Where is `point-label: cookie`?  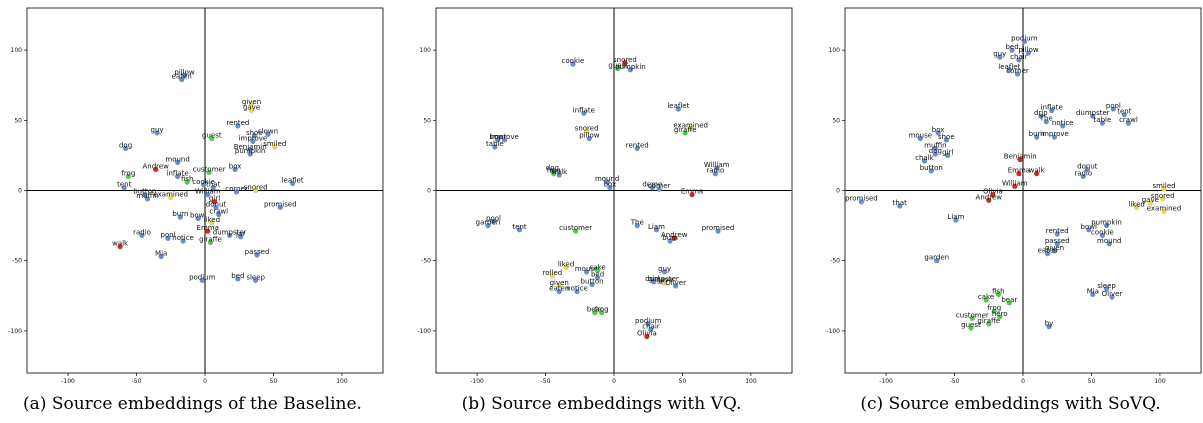 point-label: cookie is located at coordinates (203, 182).